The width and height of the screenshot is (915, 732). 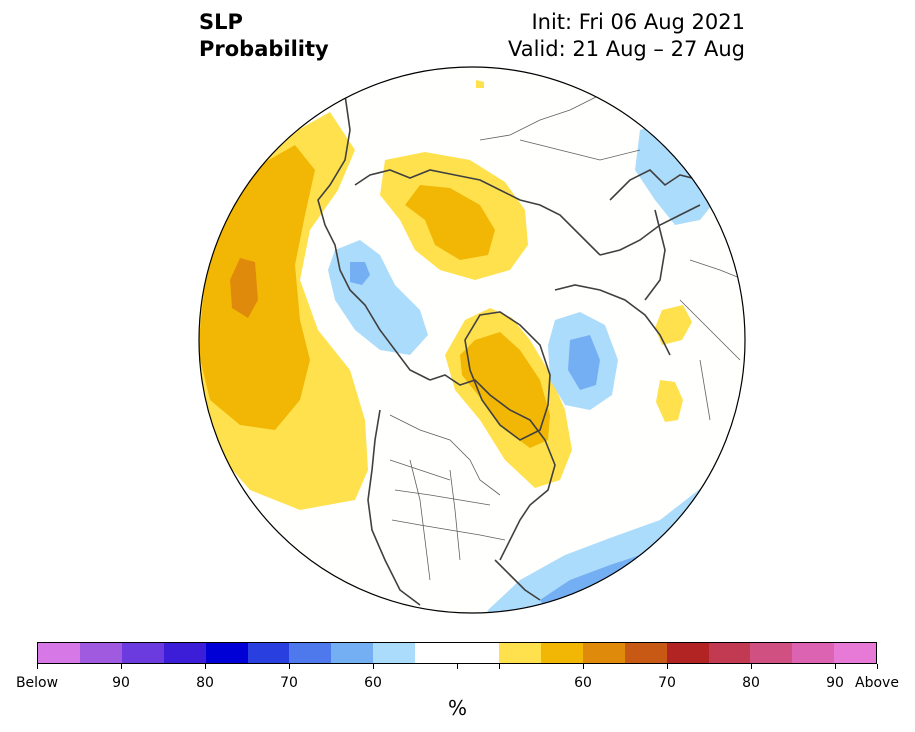 What do you see at coordinates (457, 708) in the screenshot?
I see `colorbar-unit-label: %` at bounding box center [457, 708].